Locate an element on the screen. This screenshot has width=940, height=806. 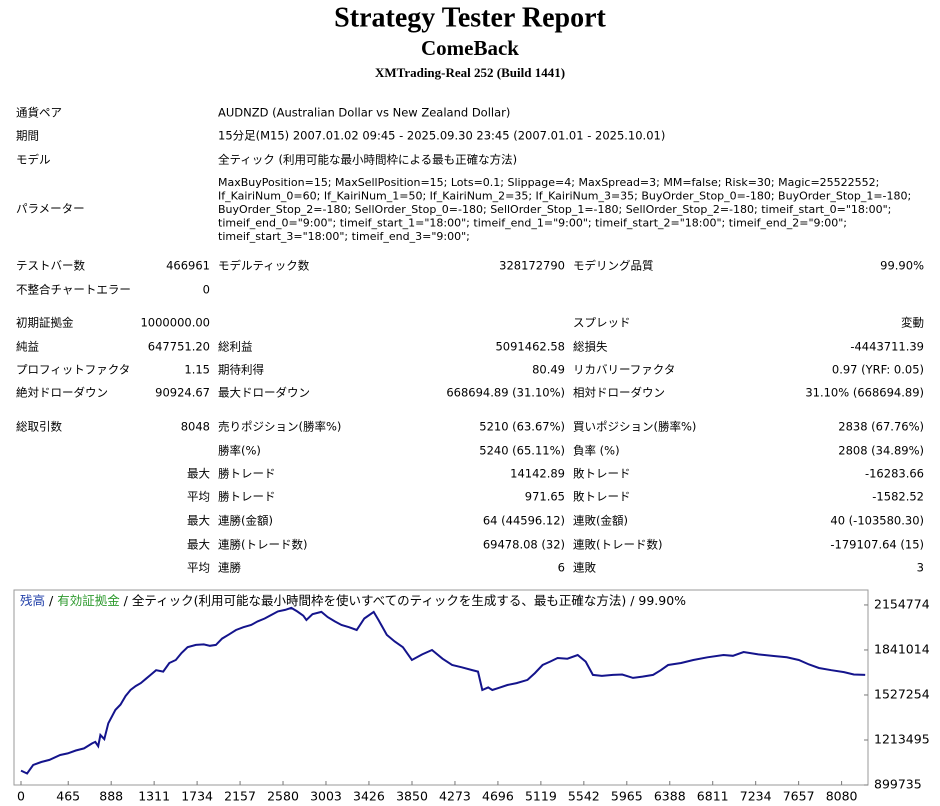
stat-label: 総利益 is located at coordinates (235, 347).